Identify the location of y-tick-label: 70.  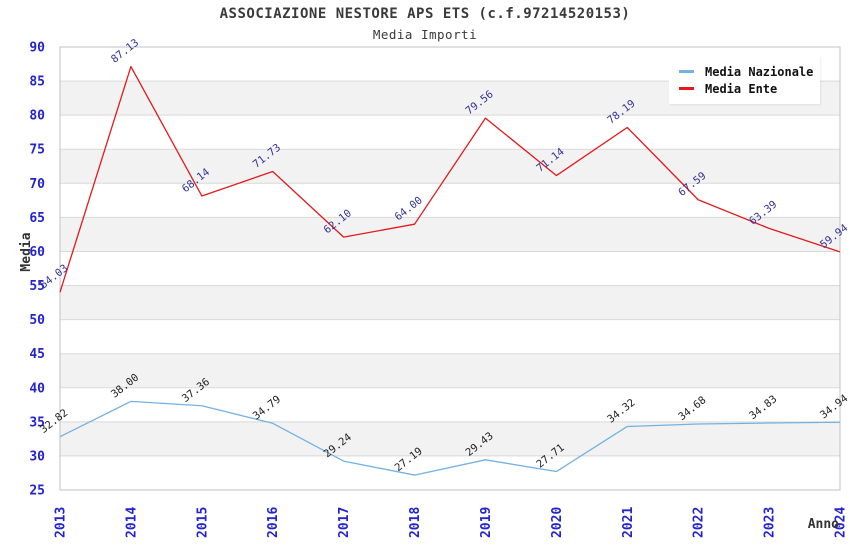
(37, 184).